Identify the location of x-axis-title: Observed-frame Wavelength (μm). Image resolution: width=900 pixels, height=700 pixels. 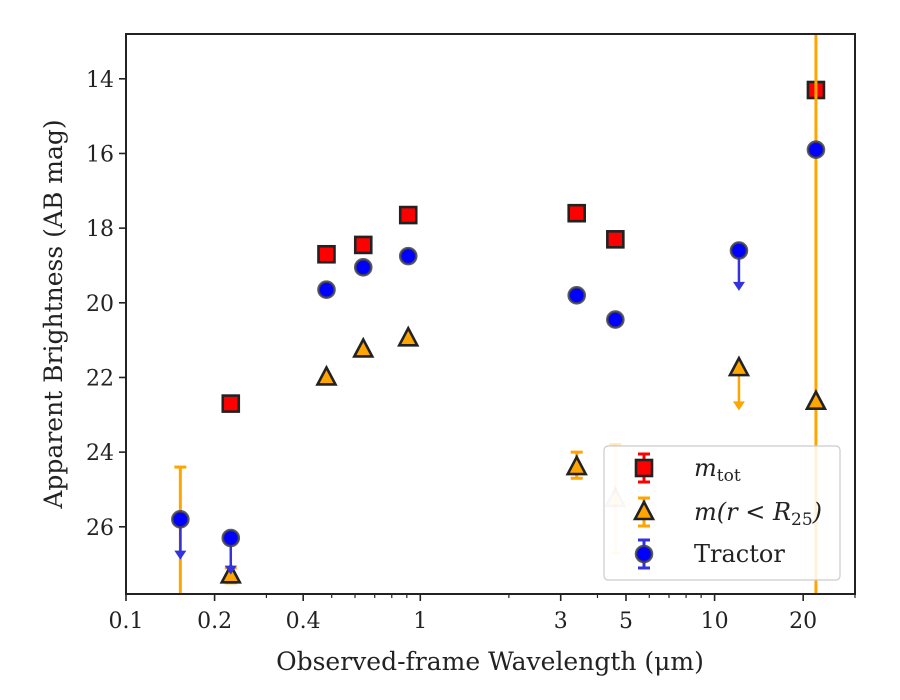
(490, 661).